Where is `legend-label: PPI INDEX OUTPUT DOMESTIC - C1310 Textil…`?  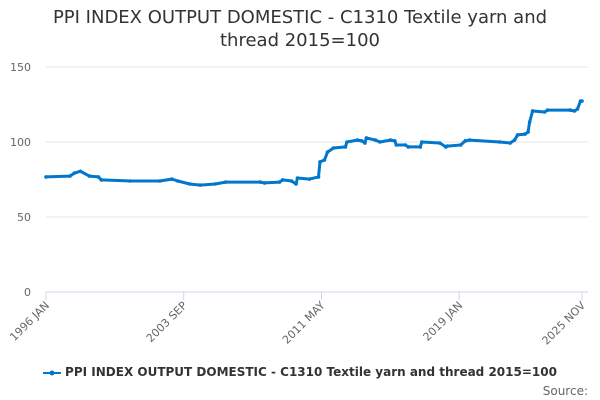
legend-label: PPI INDEX OUTPUT DOMESTIC - C1310 Textil… is located at coordinates (311, 372).